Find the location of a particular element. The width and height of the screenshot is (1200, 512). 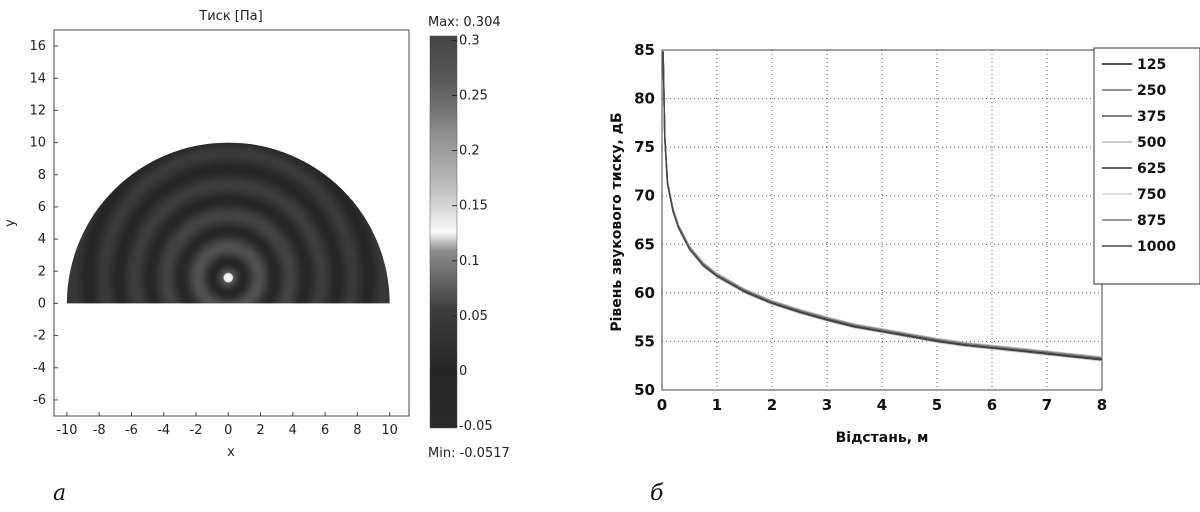

line-x-ticks: 0 1 2 3 4 5 6 7 8 is located at coordinates (882, 405).